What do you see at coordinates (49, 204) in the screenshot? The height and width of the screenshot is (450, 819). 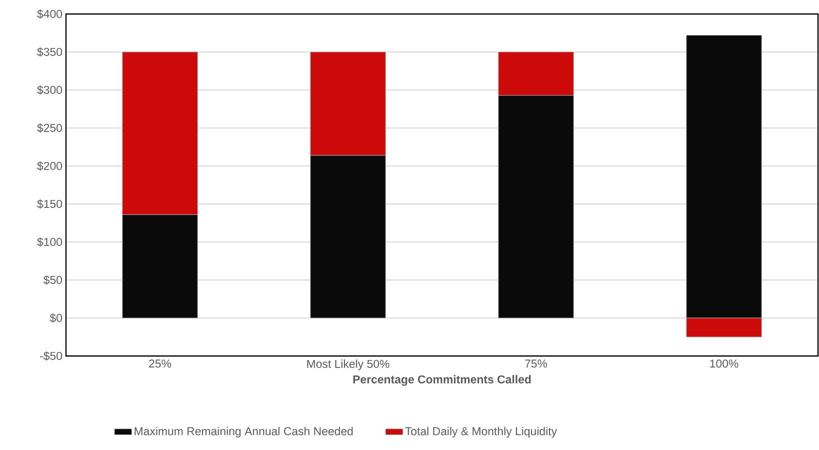 I see `y-tick-label: $150` at bounding box center [49, 204].